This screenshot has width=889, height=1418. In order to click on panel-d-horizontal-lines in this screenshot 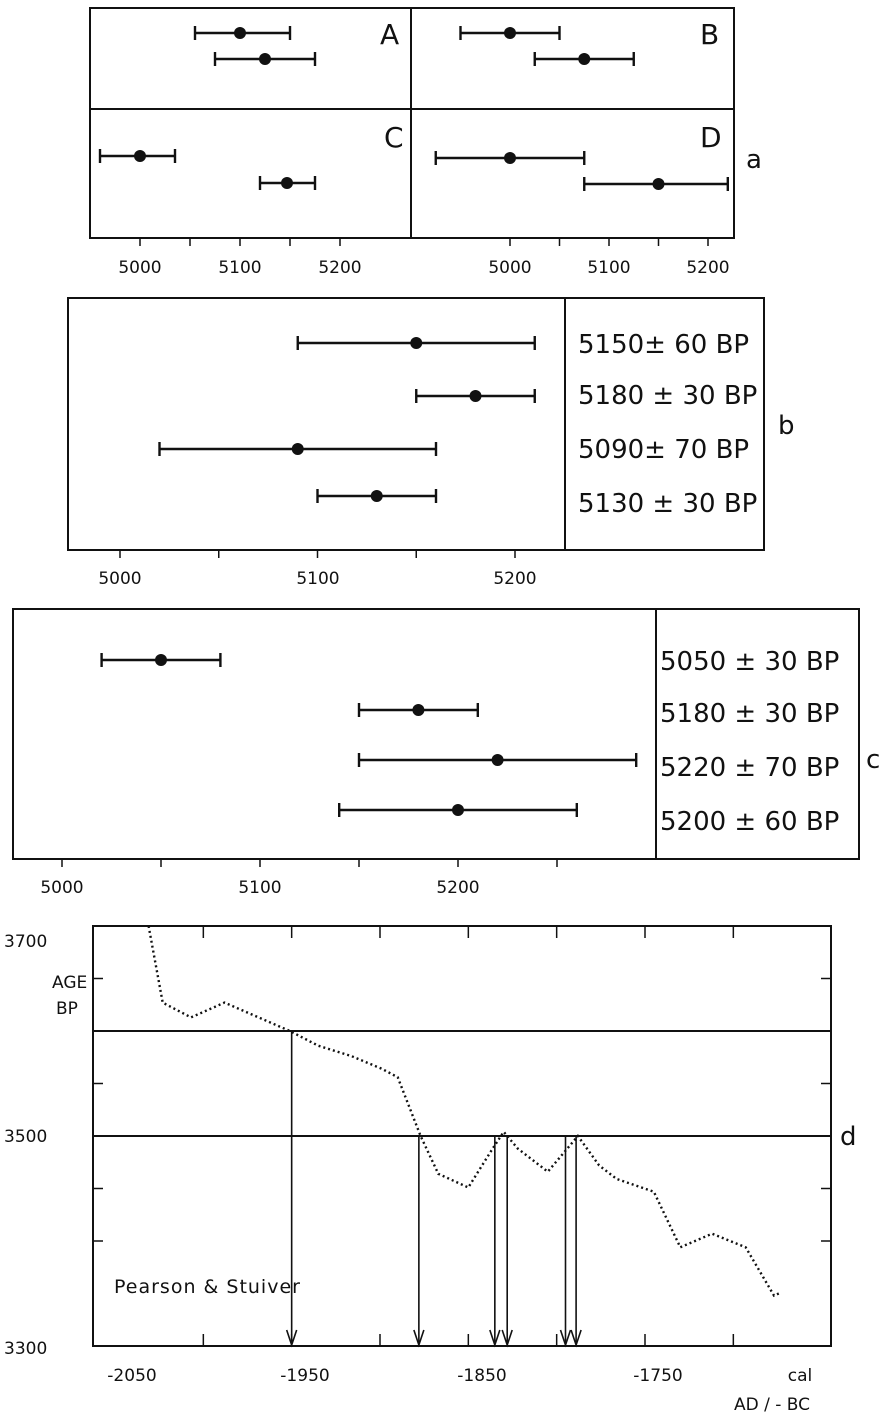, I will do `click(462, 1083)`.